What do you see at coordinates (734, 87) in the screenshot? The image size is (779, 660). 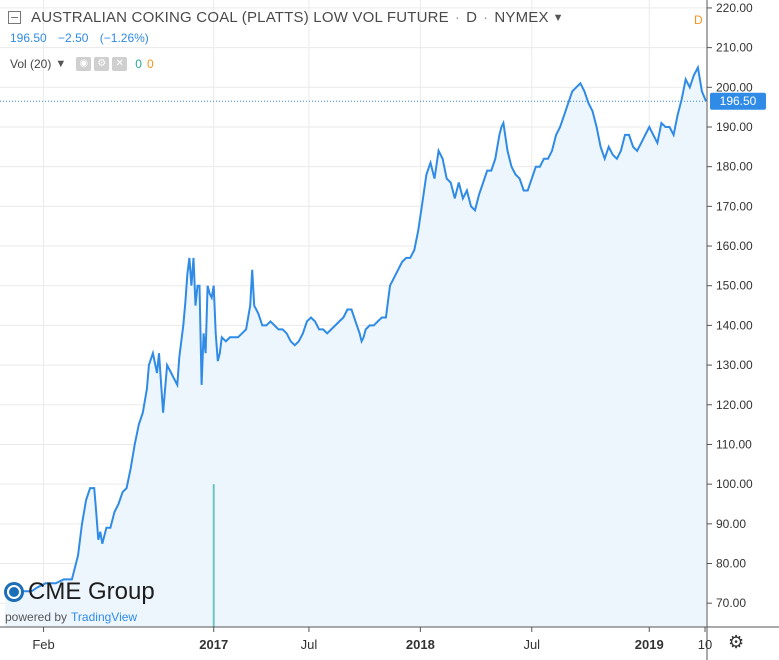 I see `price-tick-label: 200.00` at bounding box center [734, 87].